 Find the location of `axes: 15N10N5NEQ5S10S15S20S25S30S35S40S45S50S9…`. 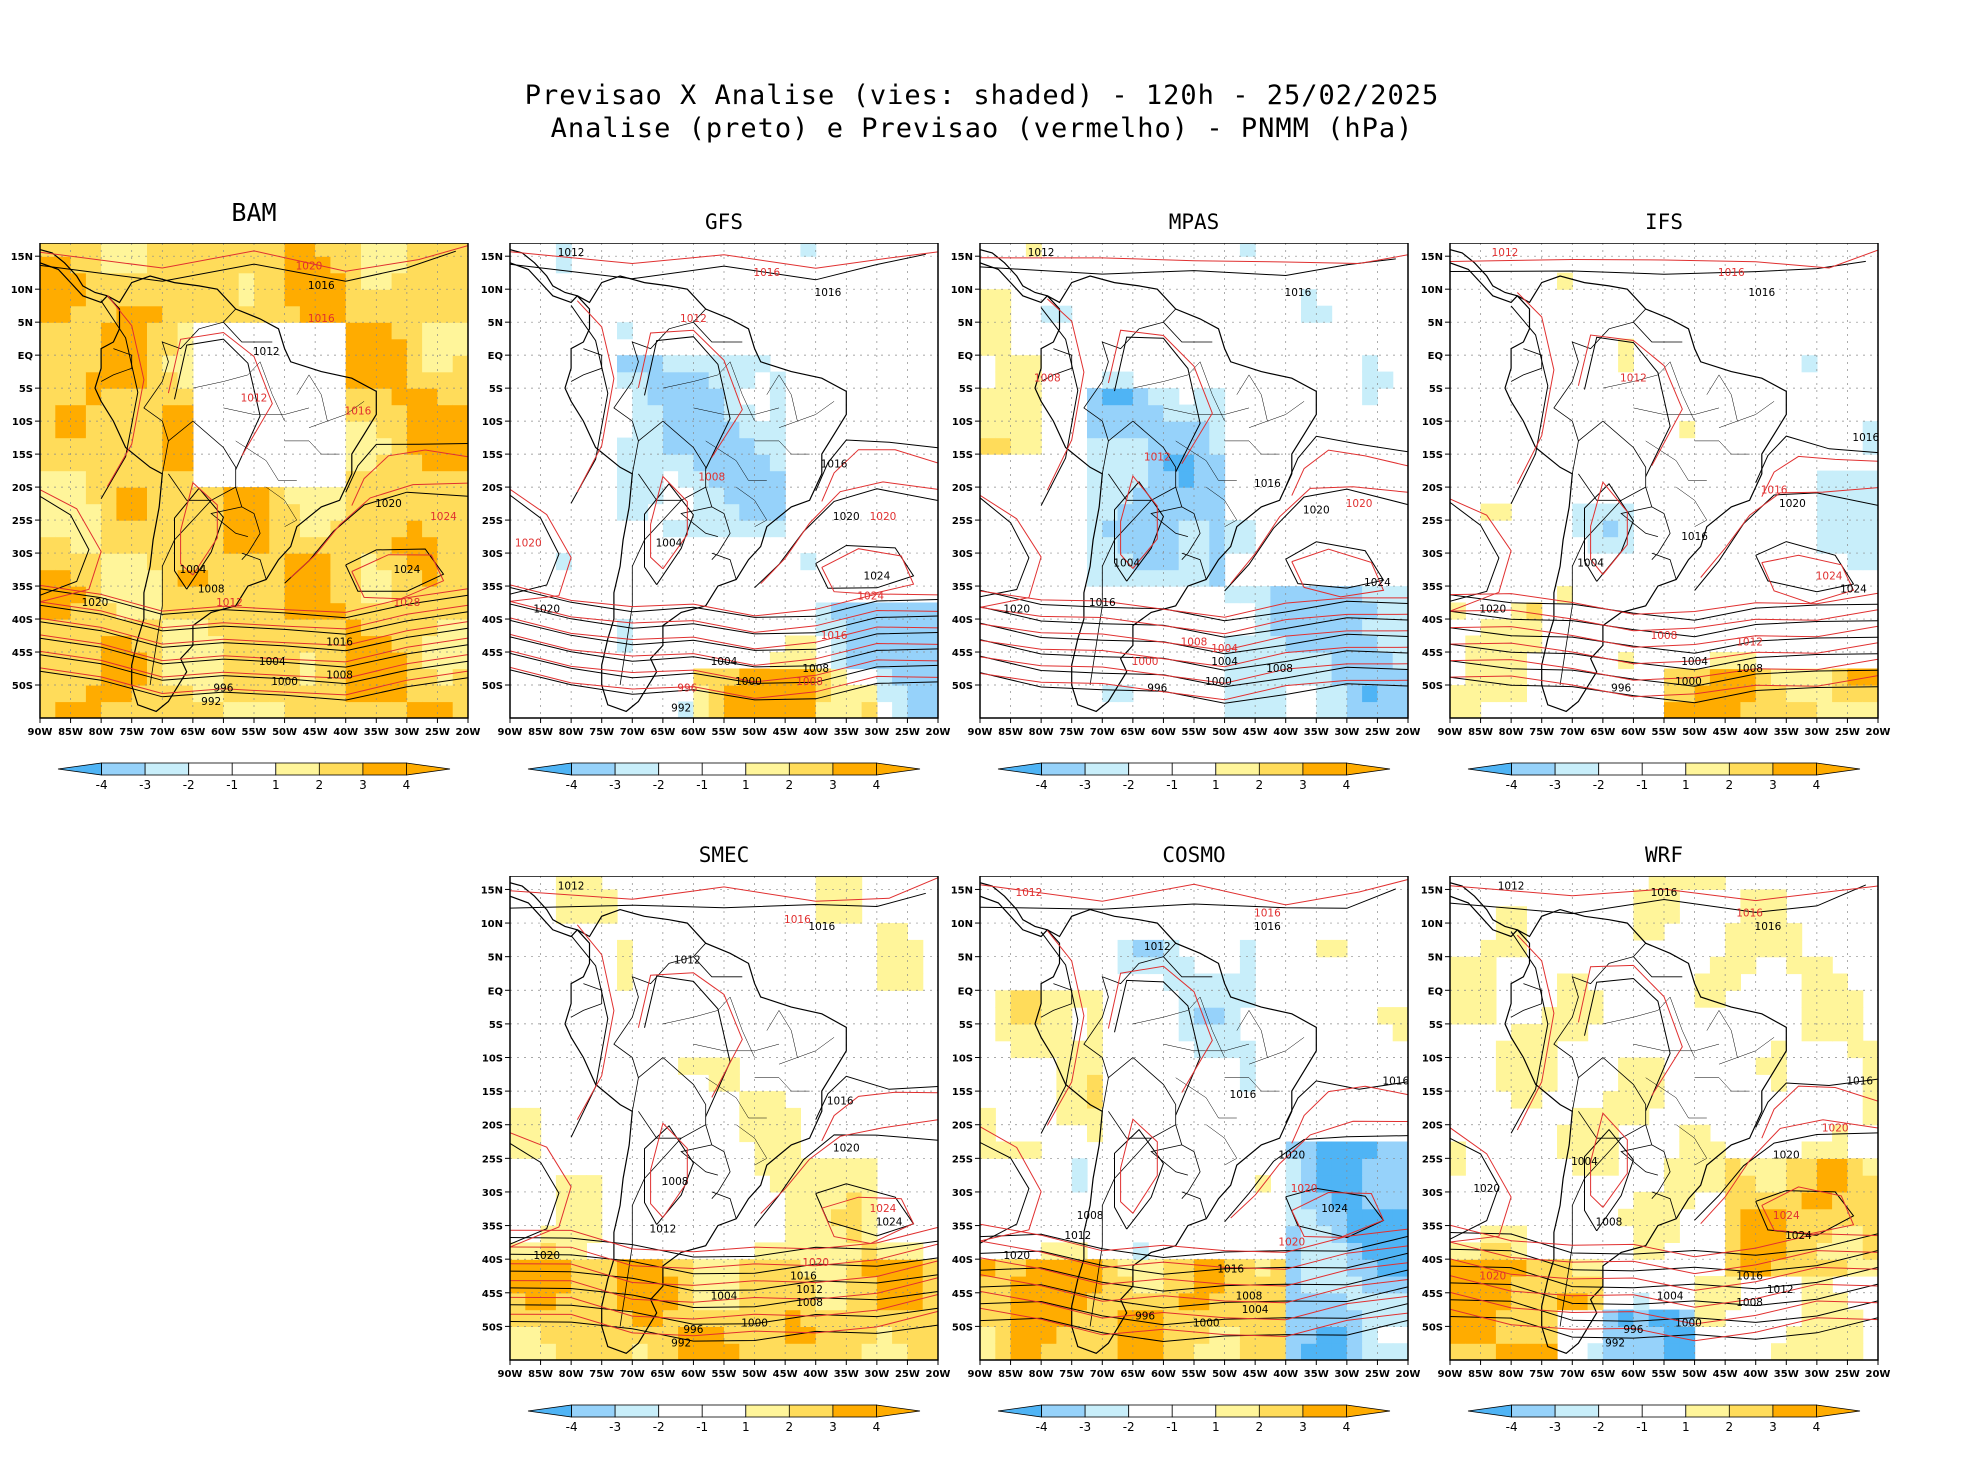

axes: 15N10N5NEQ5S10S15S20S25S30S35S40S45S50S9… is located at coordinates (716, 495).